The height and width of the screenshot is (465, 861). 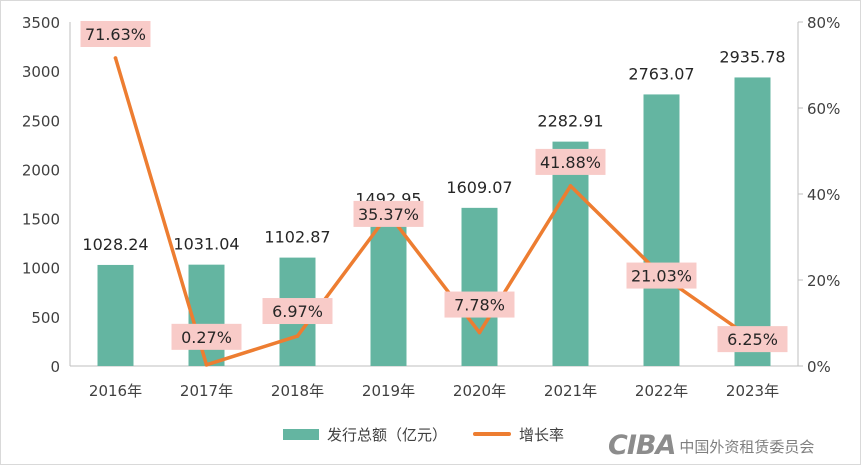 What do you see at coordinates (819, 367) in the screenshot?
I see `y-right-tick-label: 0%` at bounding box center [819, 367].